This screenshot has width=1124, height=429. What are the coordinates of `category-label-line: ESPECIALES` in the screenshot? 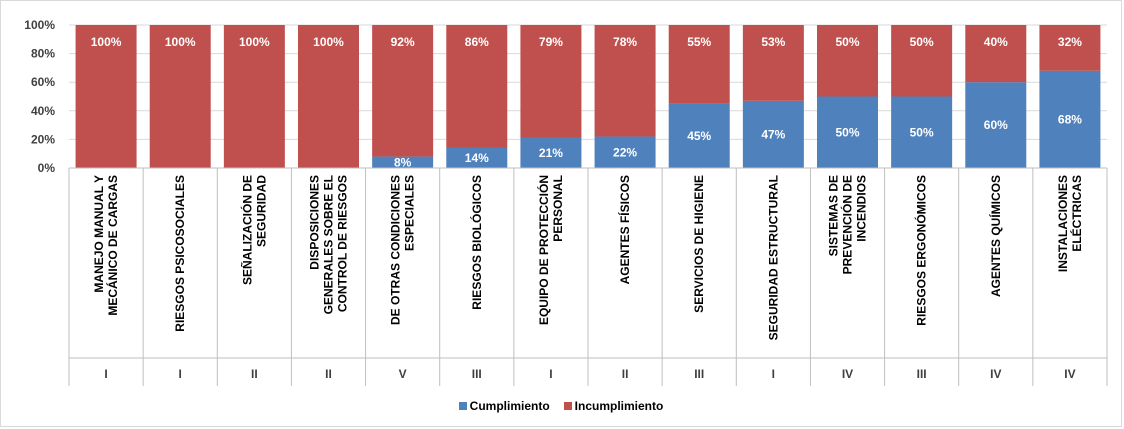 It's located at (410, 213).